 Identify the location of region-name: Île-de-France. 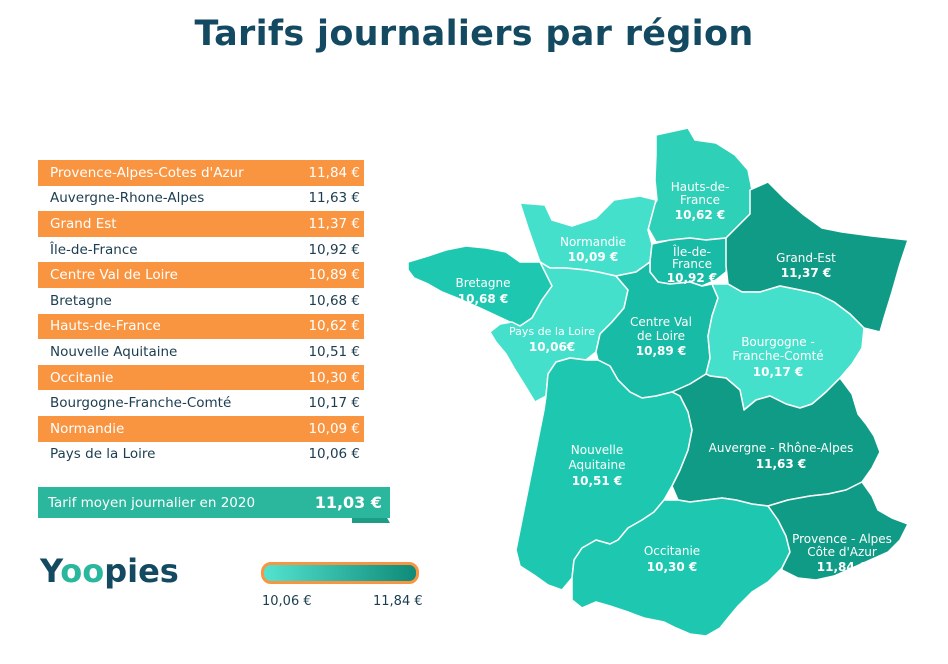
(94, 249).